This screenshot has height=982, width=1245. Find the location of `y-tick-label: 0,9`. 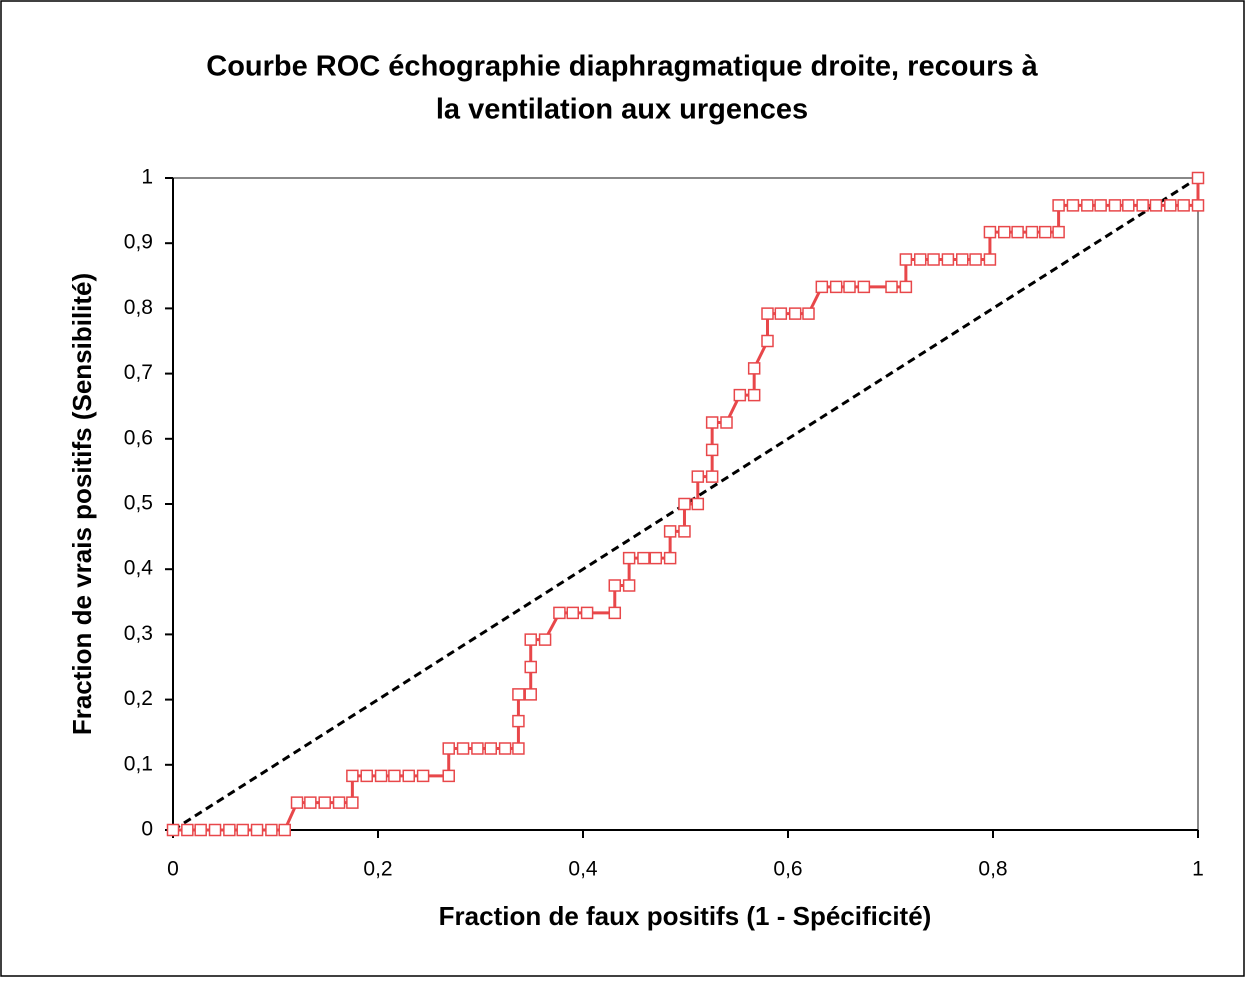

y-tick-label: 0,9 is located at coordinates (138, 242).